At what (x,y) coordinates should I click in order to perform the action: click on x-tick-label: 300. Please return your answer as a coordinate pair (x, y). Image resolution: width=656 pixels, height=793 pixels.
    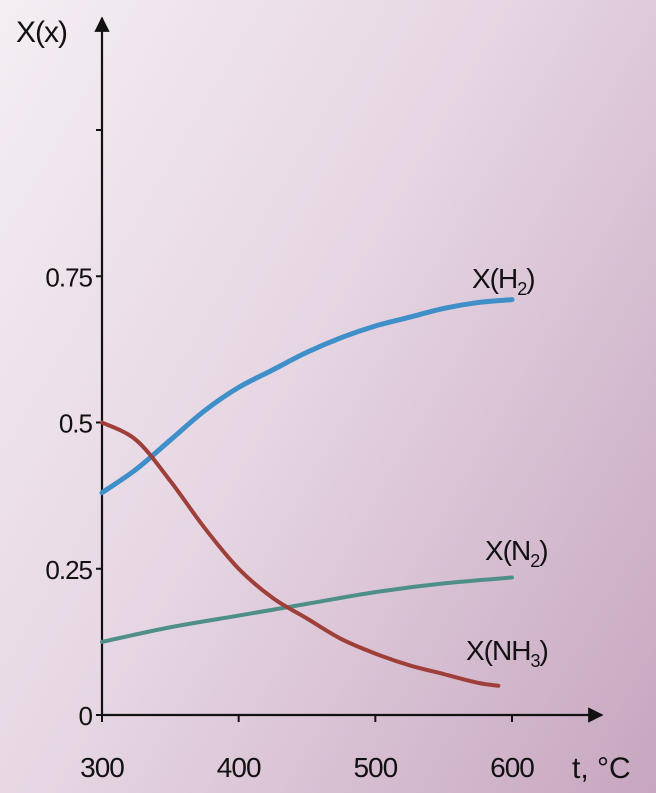
    Looking at the image, I should click on (102, 767).